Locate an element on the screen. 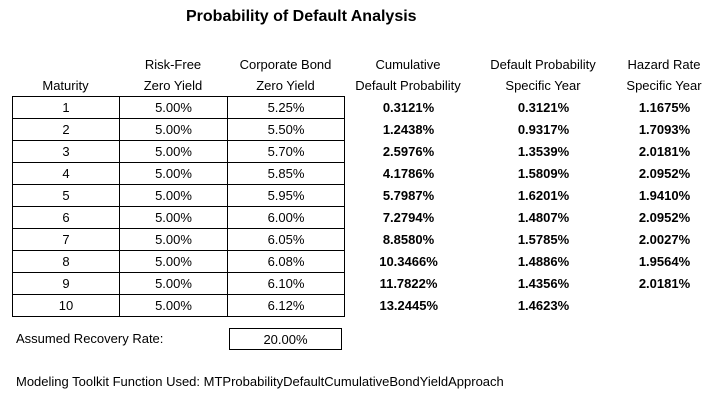 The image size is (716, 418). cell-maturity: 3 is located at coordinates (66, 151).